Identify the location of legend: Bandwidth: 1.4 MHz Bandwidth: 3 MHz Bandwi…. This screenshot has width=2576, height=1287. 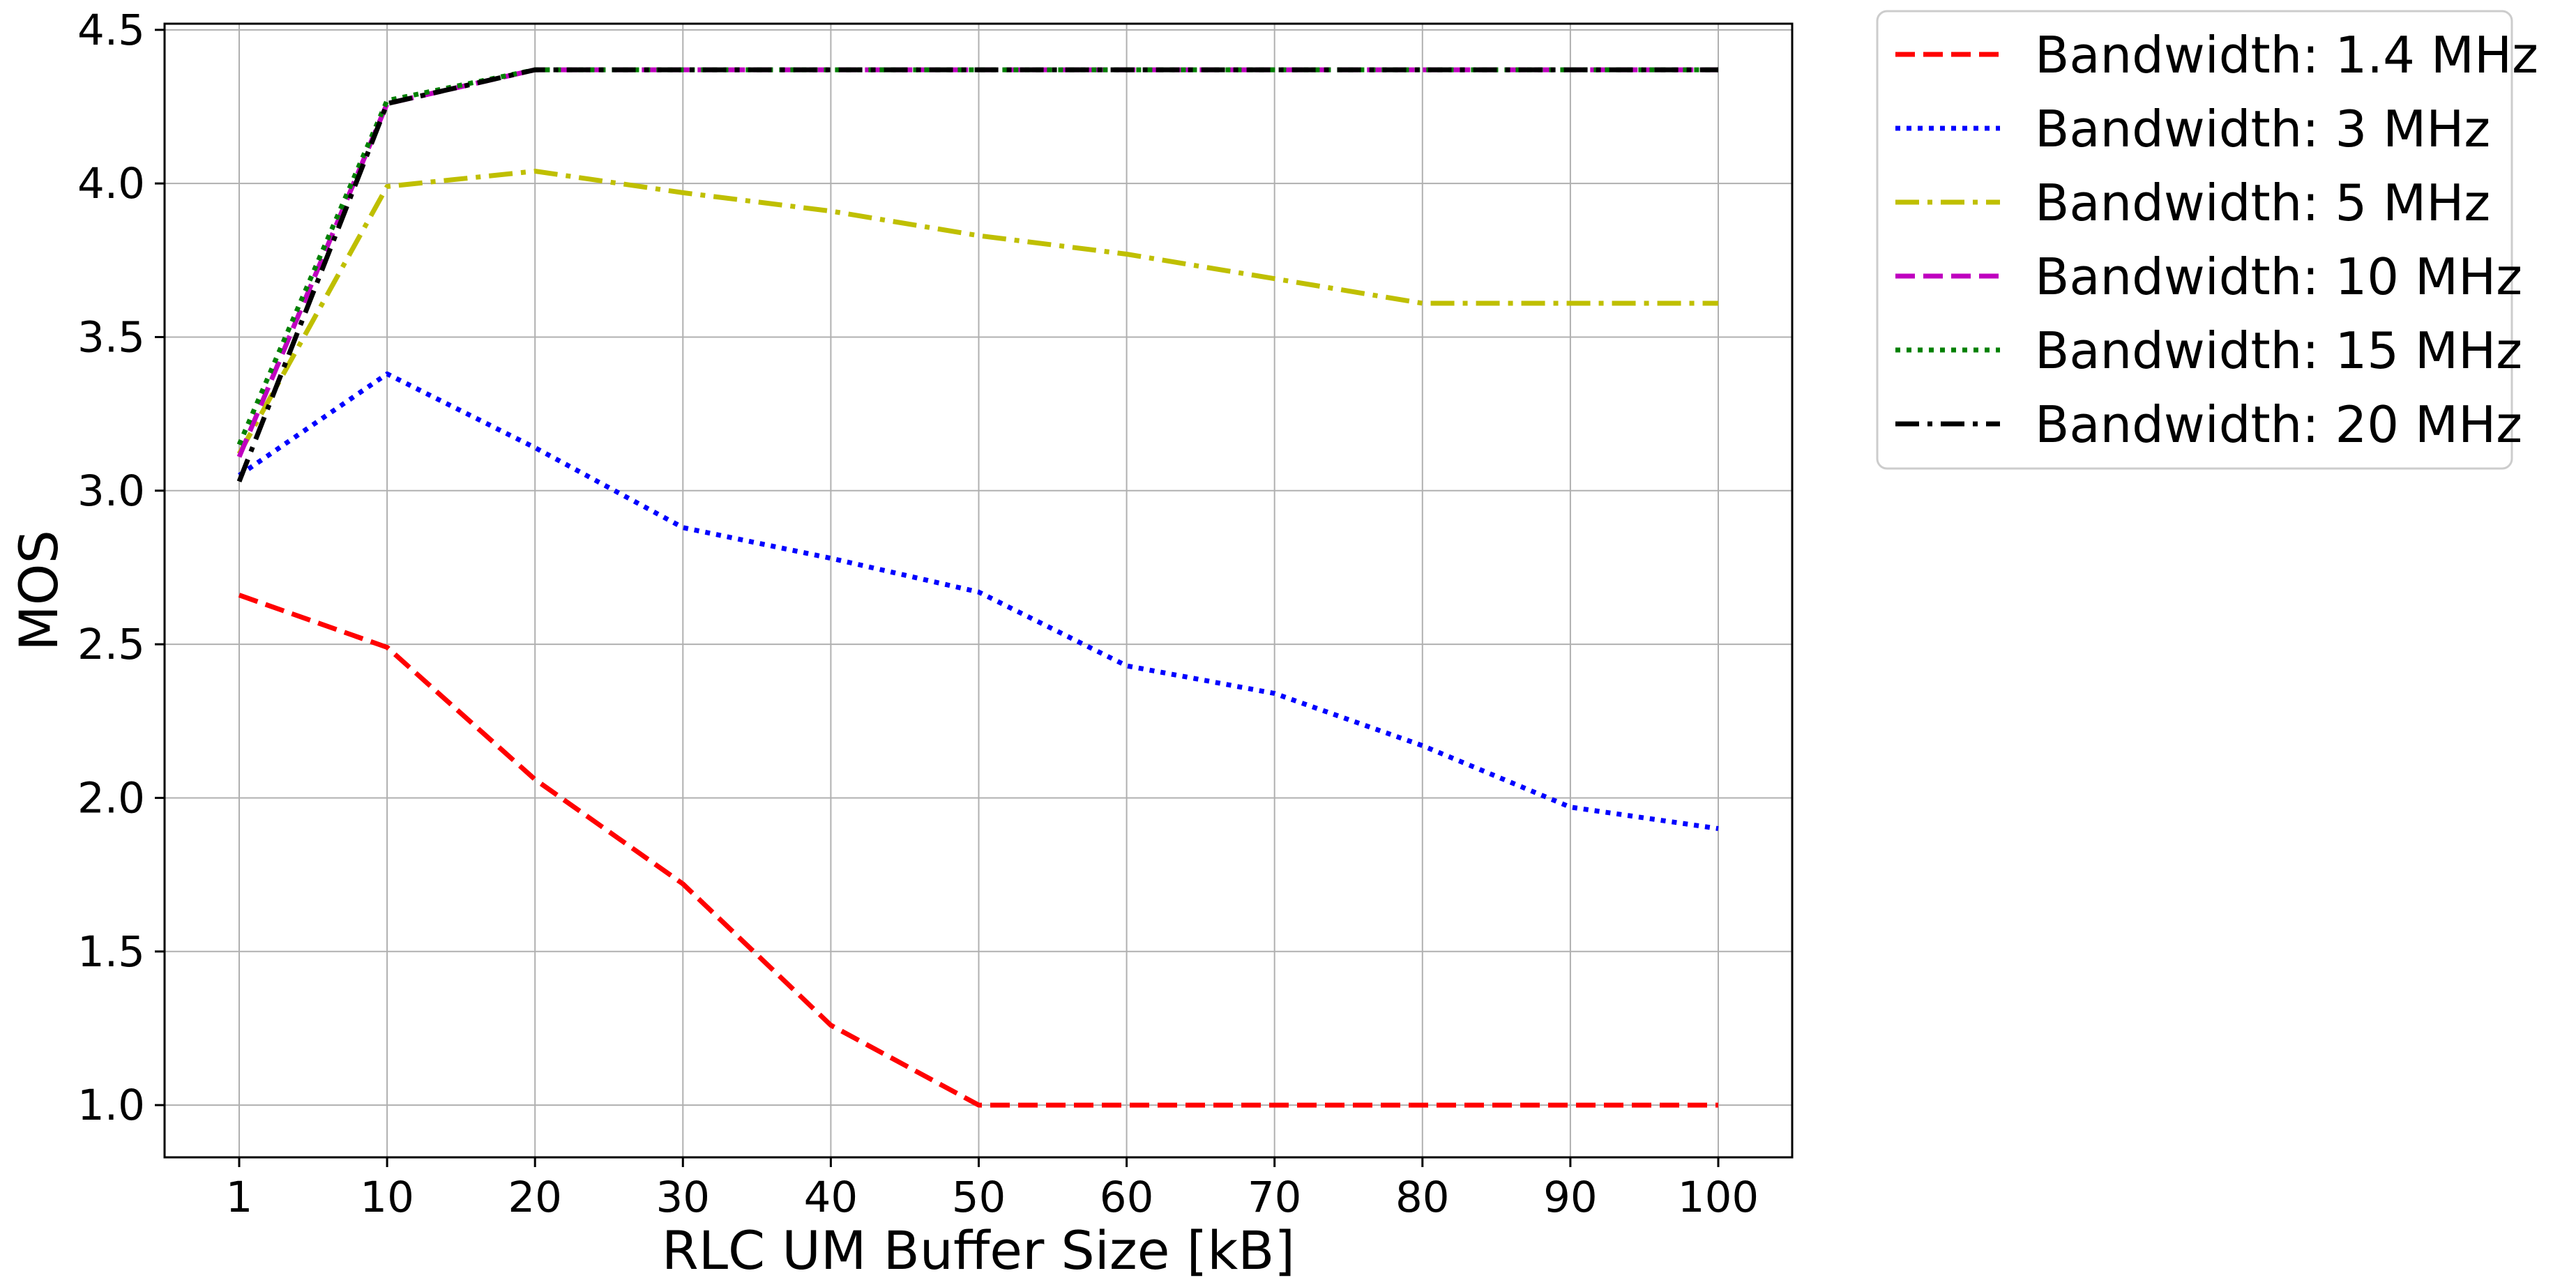
(2207, 240).